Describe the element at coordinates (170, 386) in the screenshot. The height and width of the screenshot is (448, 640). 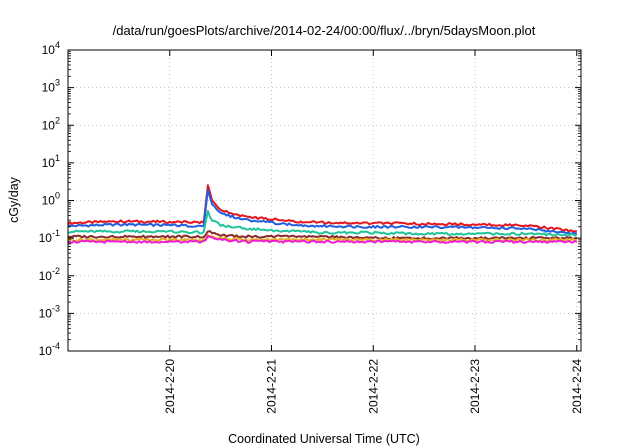
I see `x-tick-label: 2014-2-20` at that location.